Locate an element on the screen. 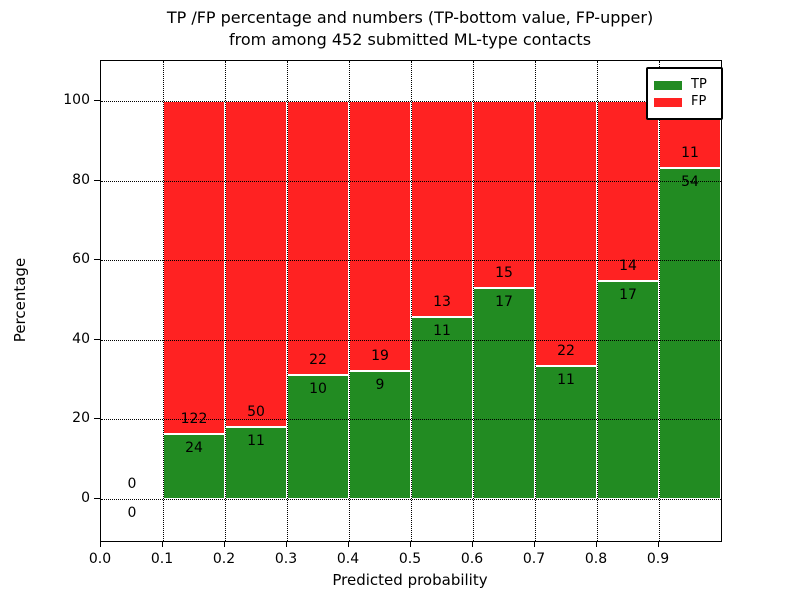  y-tick-label: 0 is located at coordinates (85, 498).